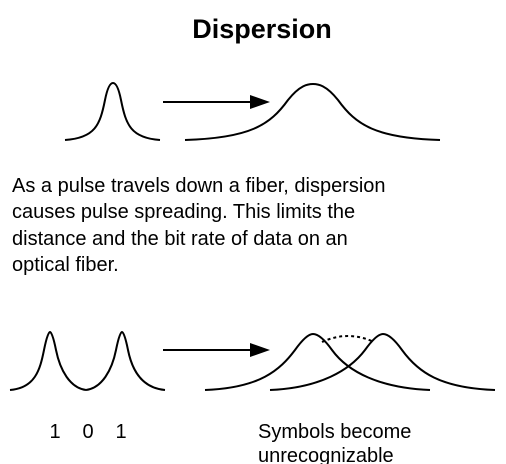  What do you see at coordinates (112, 111) in the screenshot?
I see `narrow-pulse` at bounding box center [112, 111].